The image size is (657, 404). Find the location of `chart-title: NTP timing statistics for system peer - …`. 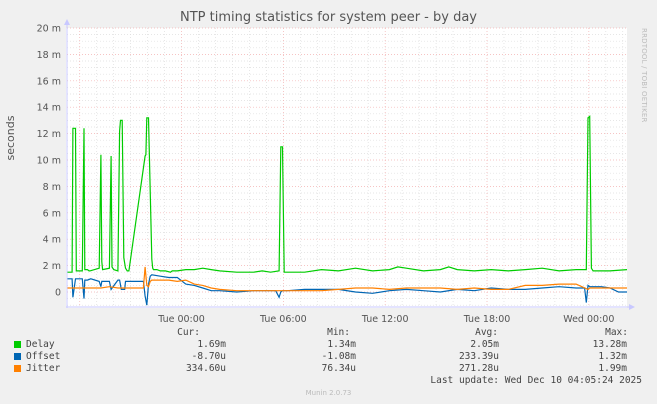

chart-title: NTP timing statistics for system peer - … is located at coordinates (328, 17).